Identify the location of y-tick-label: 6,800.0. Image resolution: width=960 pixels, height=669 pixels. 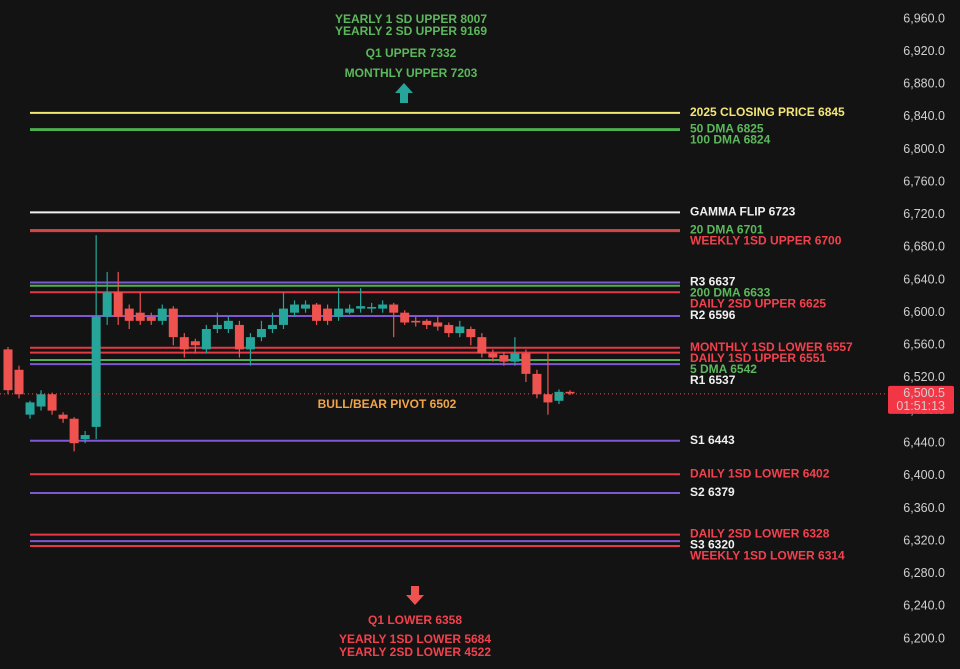
(924, 149).